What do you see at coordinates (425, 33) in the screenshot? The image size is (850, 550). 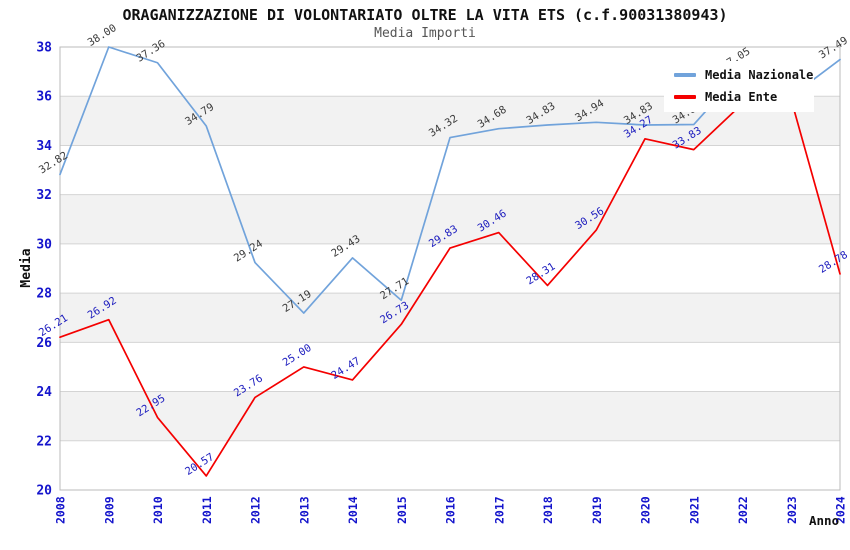 I see `chart-subtitle: Media Importi` at bounding box center [425, 33].